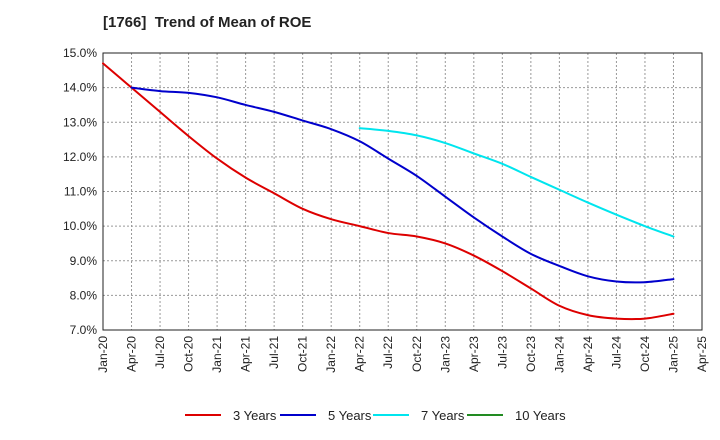  I want to click on legend-label: 5 Years, so click(350, 415).